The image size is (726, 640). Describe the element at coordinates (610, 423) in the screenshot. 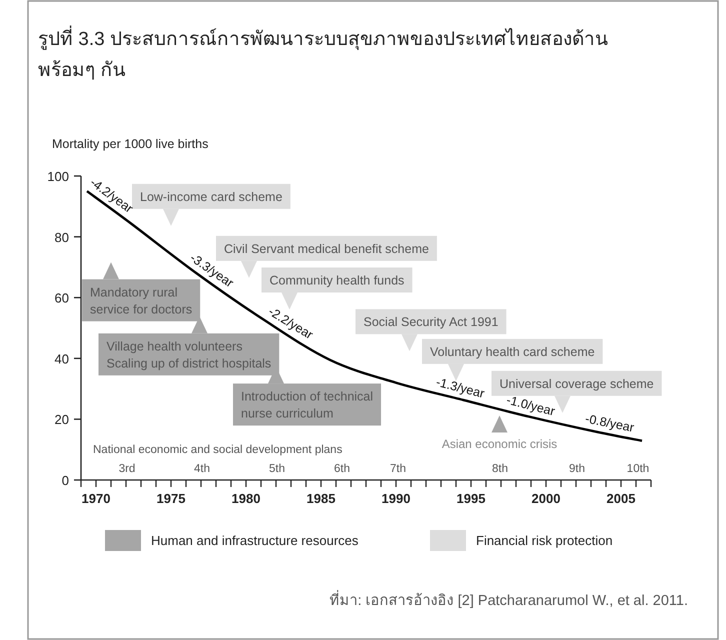

I see `annotation: -0.8/year` at that location.